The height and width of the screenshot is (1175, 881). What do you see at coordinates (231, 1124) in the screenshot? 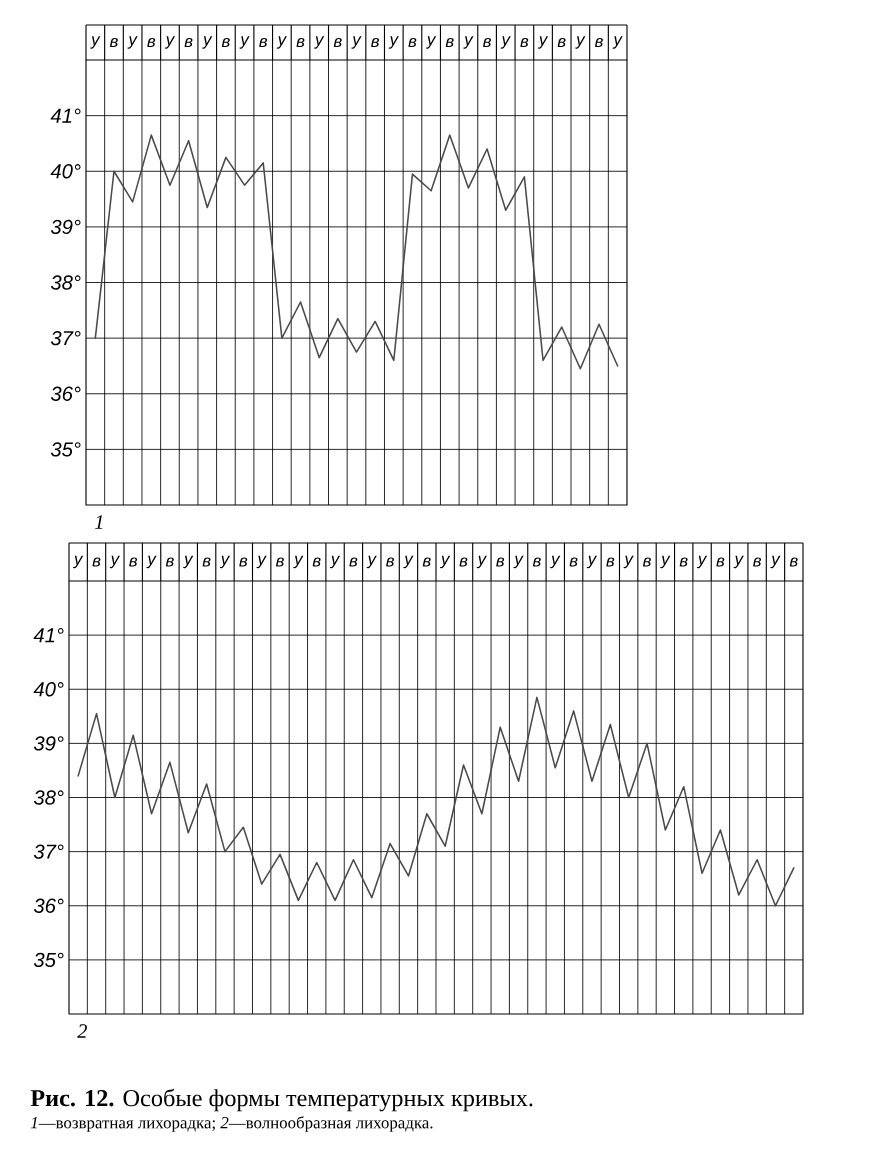
I see `text: 1—возвратная лихорадка; 2—волнообразная лихорадка.` at bounding box center [231, 1124].